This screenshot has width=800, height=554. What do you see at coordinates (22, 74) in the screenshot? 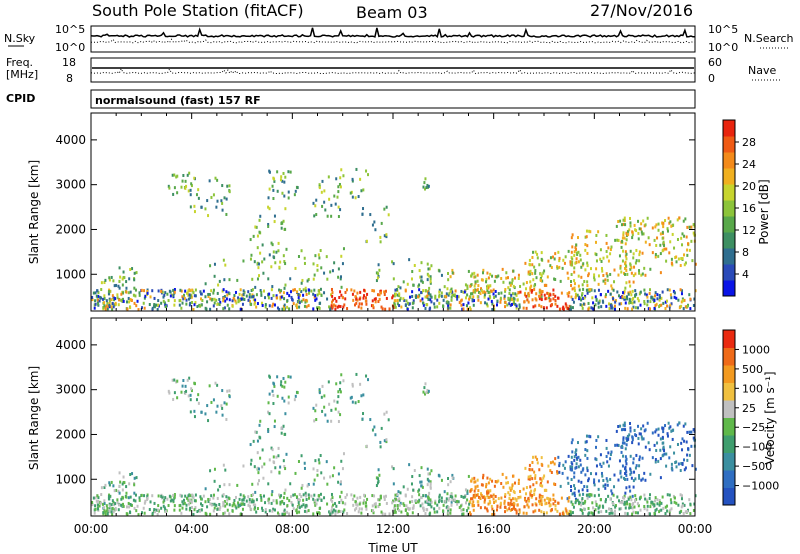
I see `freq-unit: [MHz]` at bounding box center [22, 74].